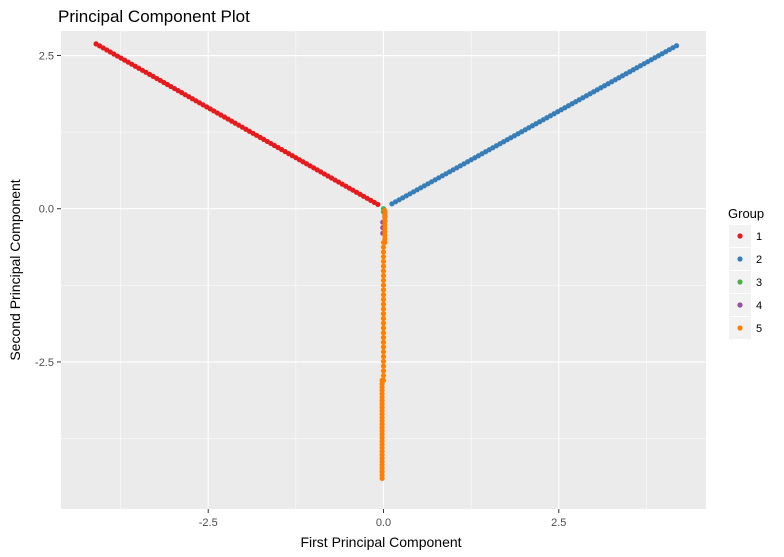 This screenshot has height=557, width=784. Describe the element at coordinates (759, 329) in the screenshot. I see `legend-label-5: 5` at that location.